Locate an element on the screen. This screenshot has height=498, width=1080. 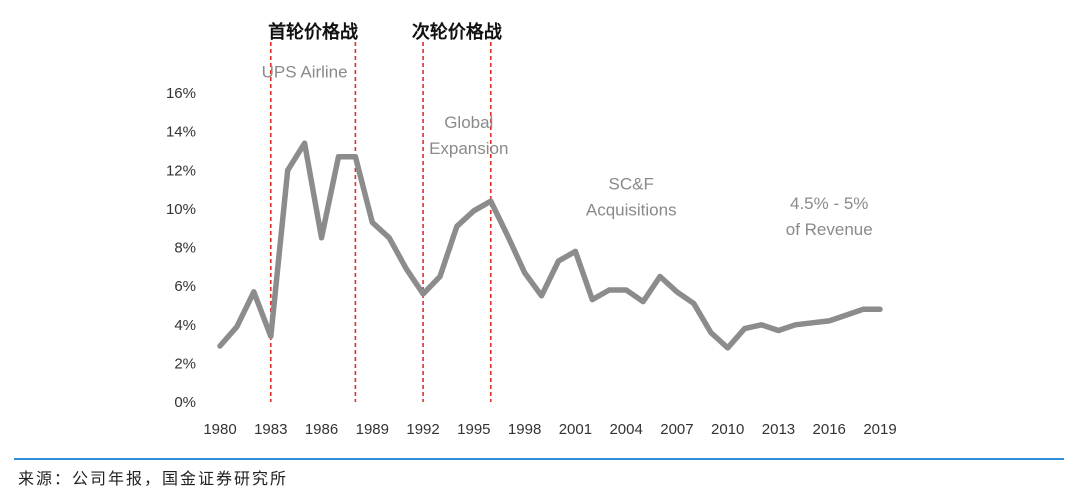
x-tick-label: 2013 is located at coordinates (778, 429).